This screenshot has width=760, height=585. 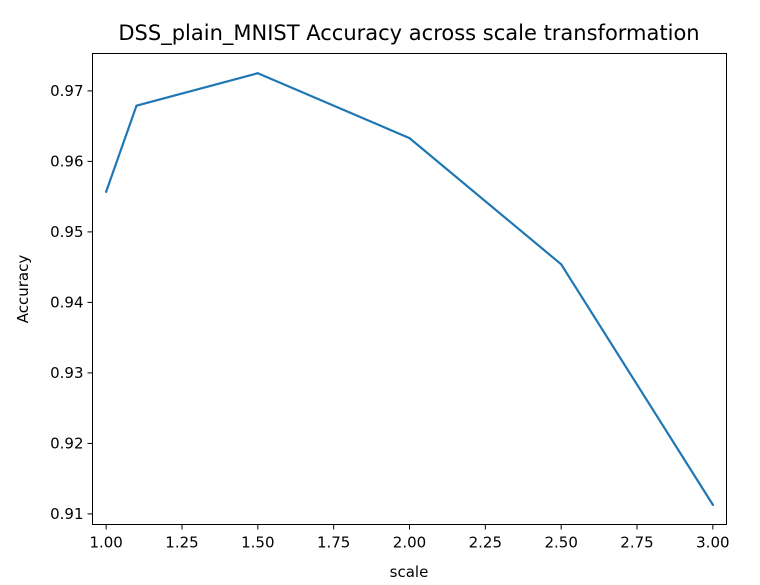 I want to click on y-tick-label: 0.94, so click(x=66, y=302).